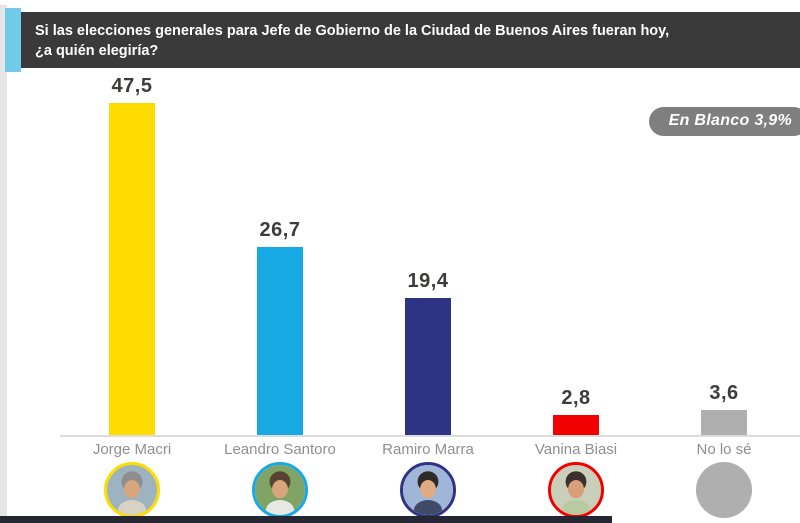 This screenshot has height=523, width=800. I want to click on en-blanco-badge: En Blanco 3,9%, so click(724, 121).